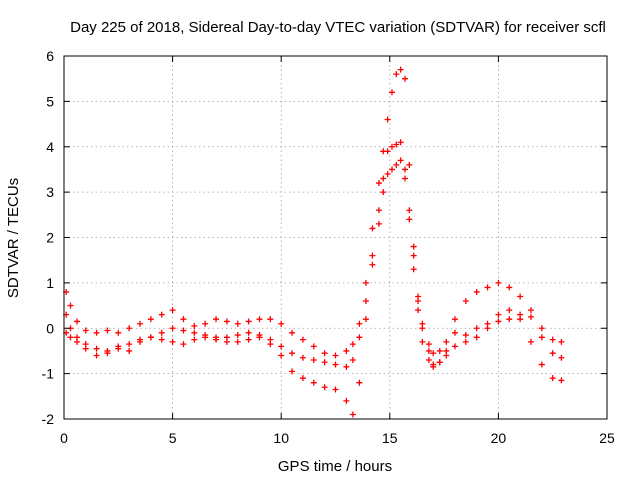  I want to click on x-tick-label: 0, so click(64, 438).